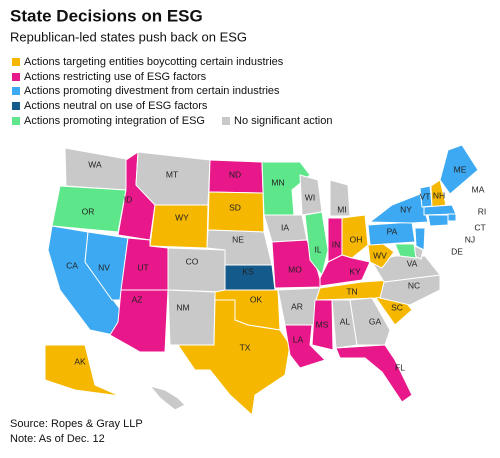 This screenshot has height=458, width=500. What do you see at coordinates (137, 299) in the screenshot?
I see `state-label: AZ` at bounding box center [137, 299].